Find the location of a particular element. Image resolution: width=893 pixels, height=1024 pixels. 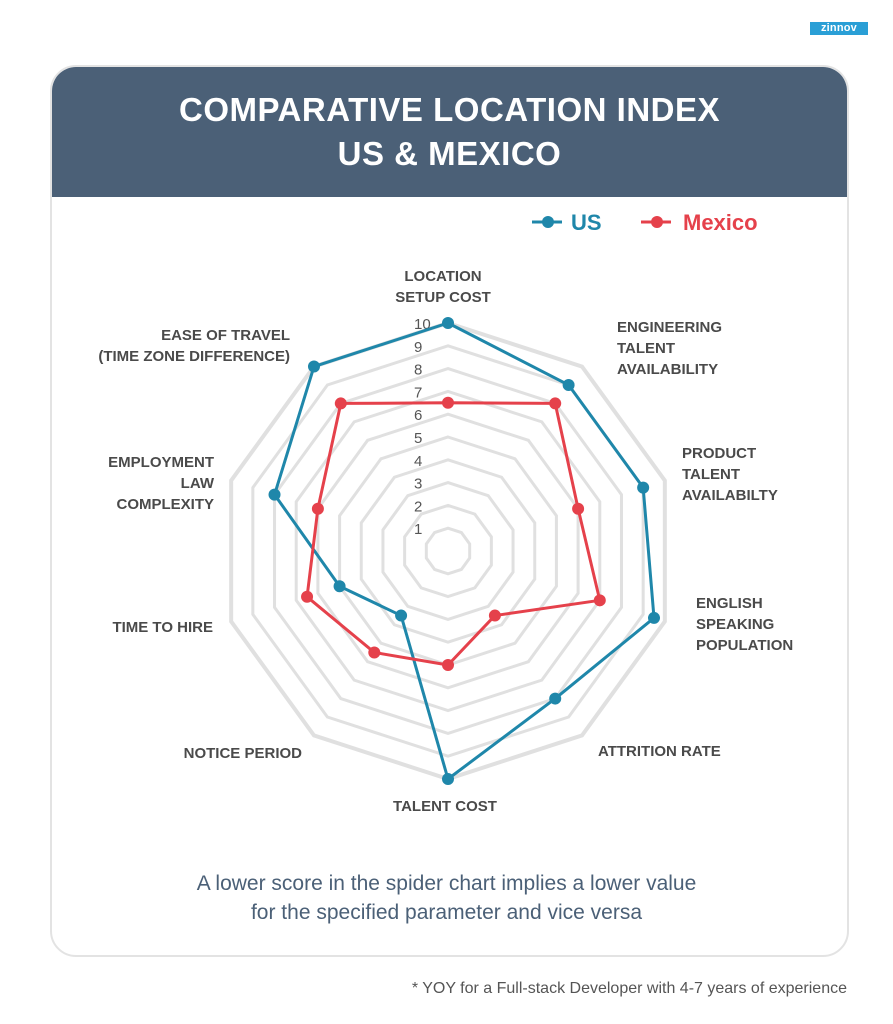

axis-label: NOTICE PERIOD is located at coordinates (243, 753).